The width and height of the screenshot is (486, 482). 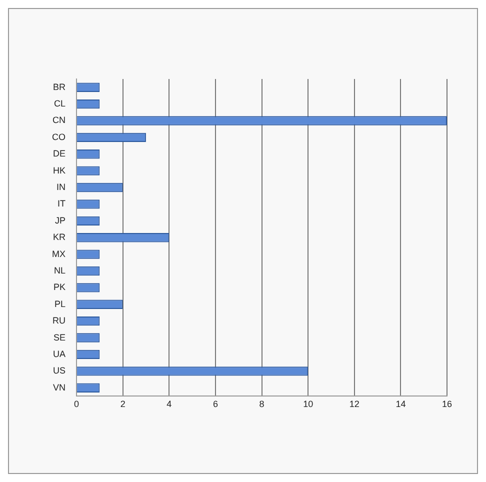 What do you see at coordinates (59, 87) in the screenshot?
I see `y-tick-label: BR` at bounding box center [59, 87].